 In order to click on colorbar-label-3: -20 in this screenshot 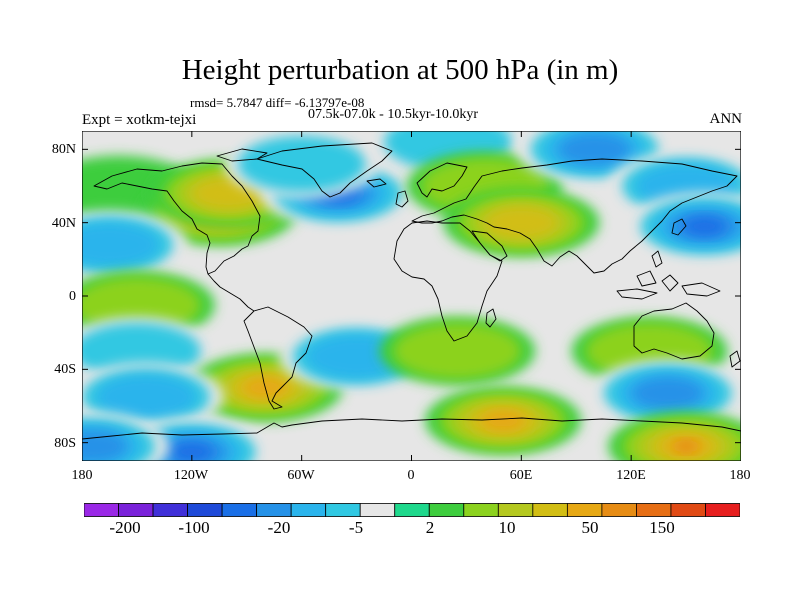, I will do `click(279, 527)`.